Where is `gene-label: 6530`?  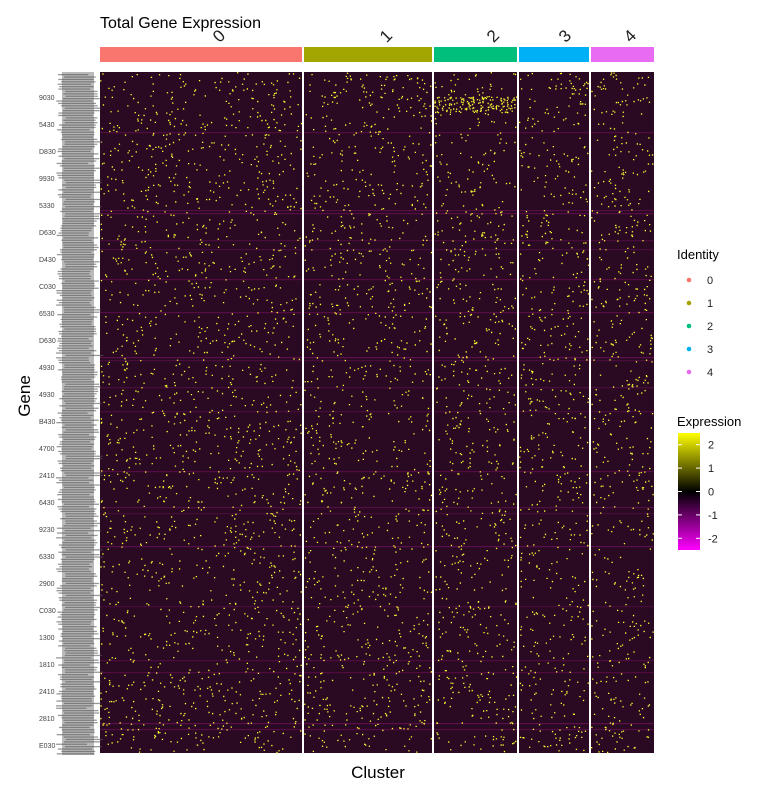
gene-label: 6530 is located at coordinates (47, 314).